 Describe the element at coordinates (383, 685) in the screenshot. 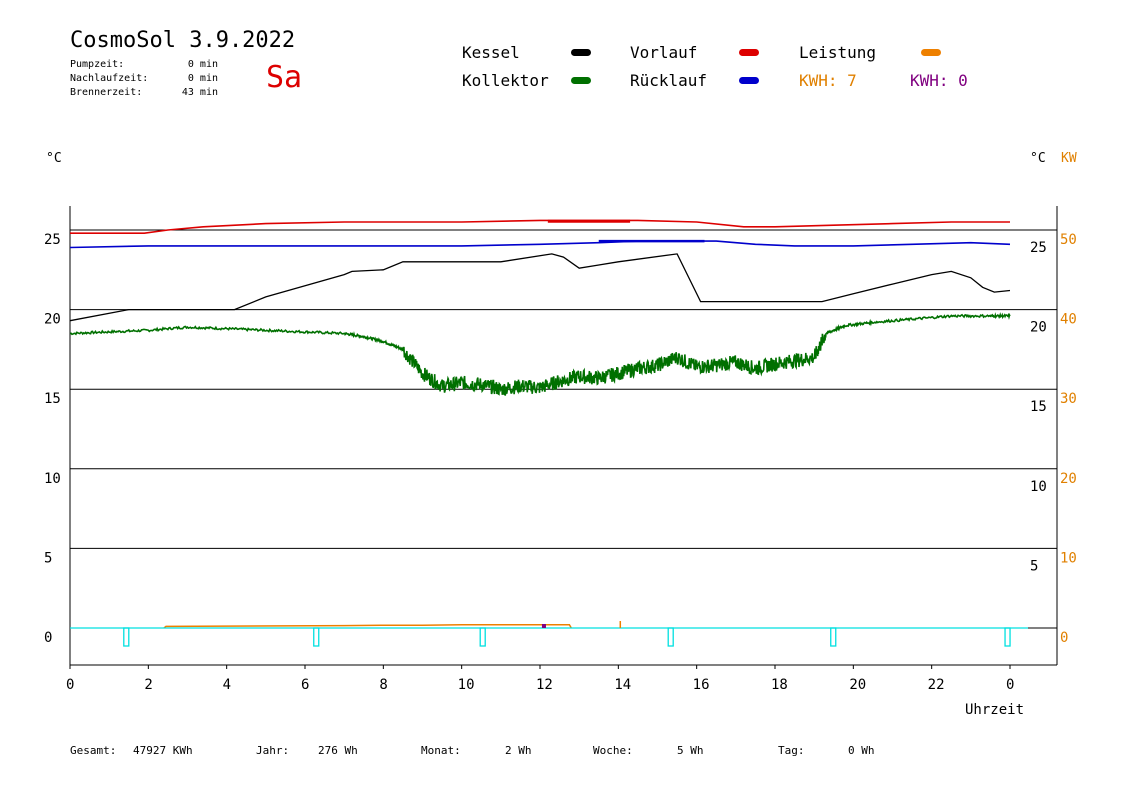

I see `x-tick-label: 8` at that location.